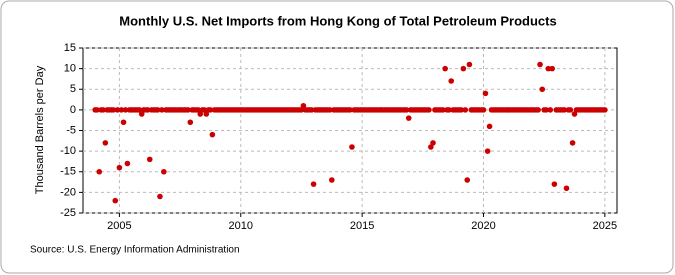 The height and width of the screenshot is (275, 675). Describe the element at coordinates (68, 213) in the screenshot. I see `y-tick-label: -25` at that location.